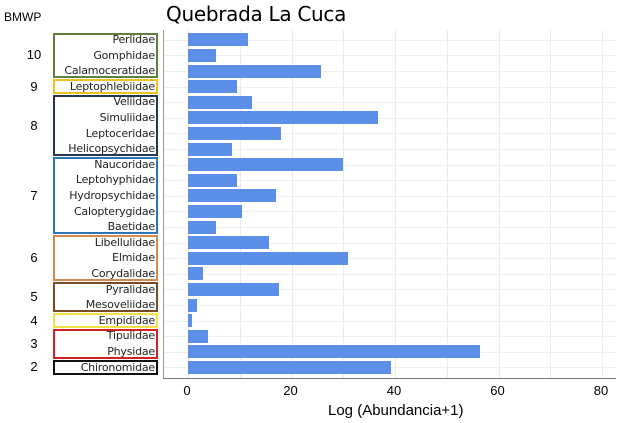 This screenshot has height=423, width=619. What do you see at coordinates (127, 117) in the screenshot?
I see `category-label: Simuliidae` at bounding box center [127, 117].